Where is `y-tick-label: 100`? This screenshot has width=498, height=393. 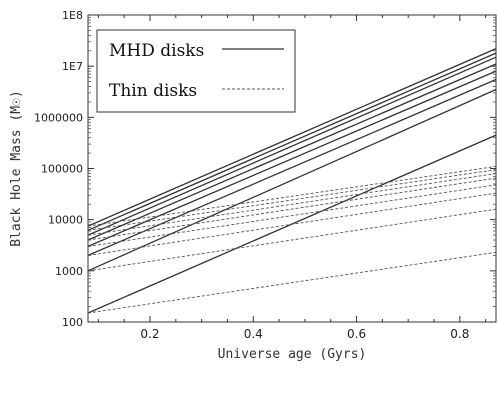 y-tick-label: 100 is located at coordinates (72, 322).